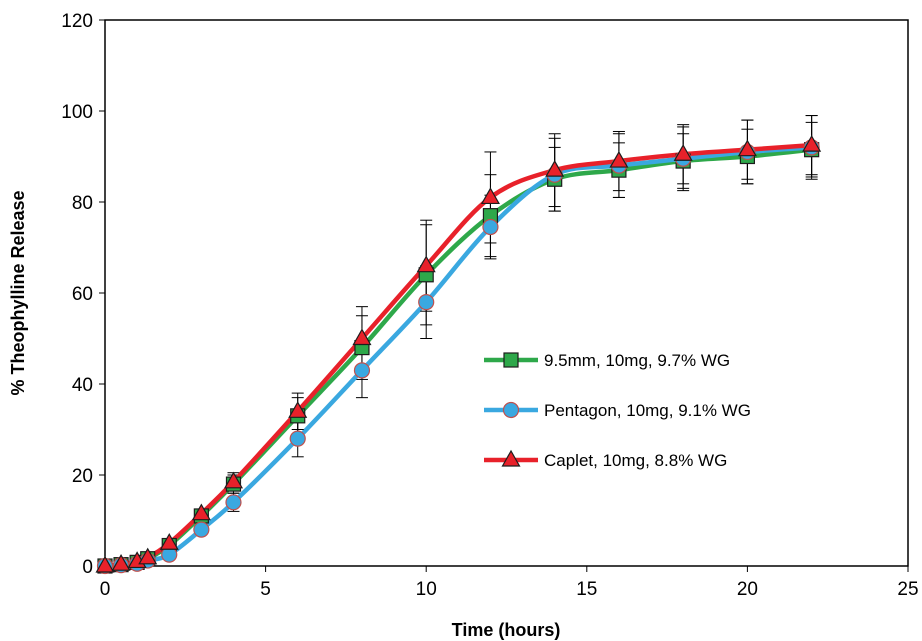 This screenshot has height=641, width=922. What do you see at coordinates (77, 21) in the screenshot?
I see `y-tick-label: 120` at bounding box center [77, 21].